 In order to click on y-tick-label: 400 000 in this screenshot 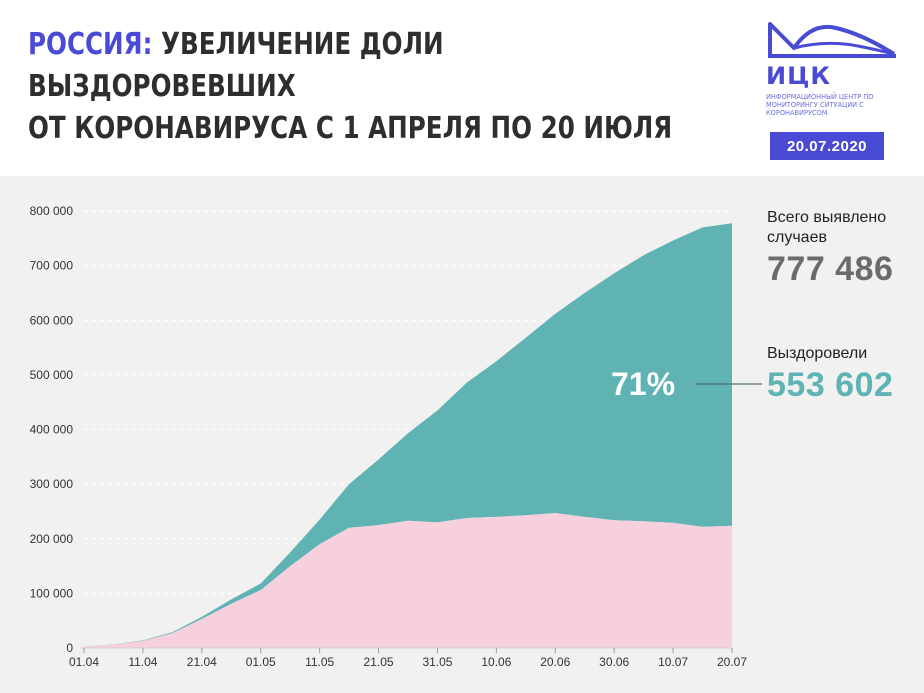, I will do `click(52, 430)`.